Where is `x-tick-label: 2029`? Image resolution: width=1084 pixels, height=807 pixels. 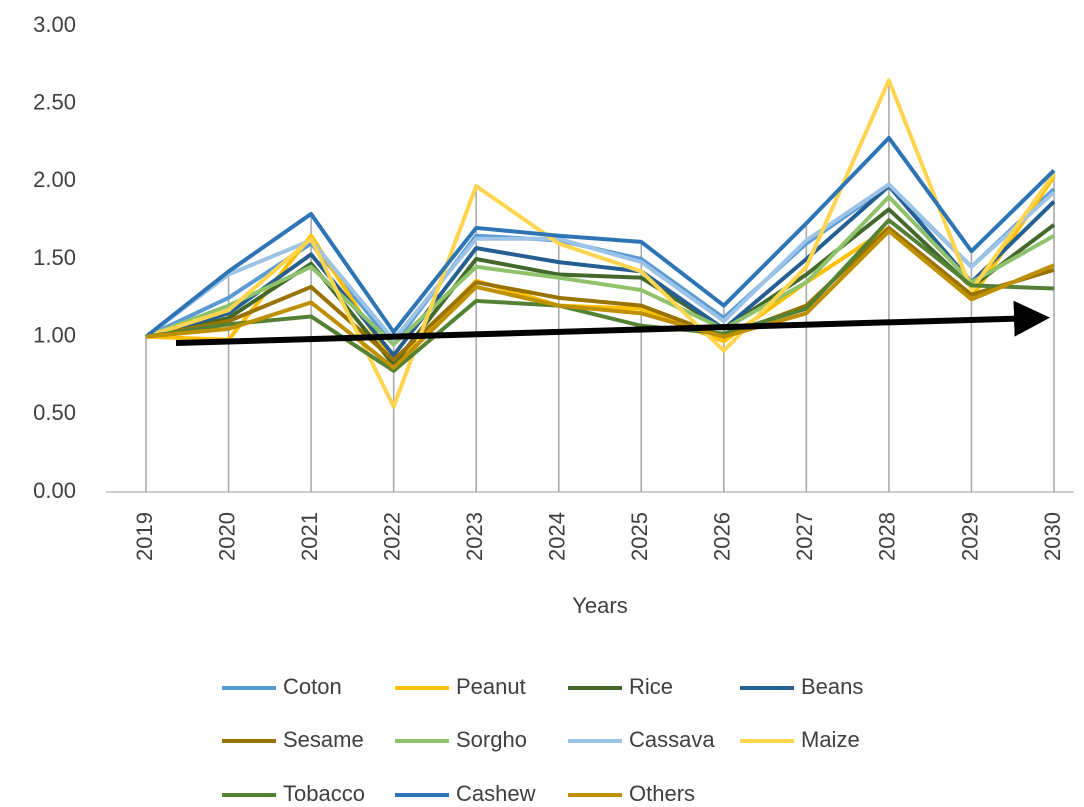 x-tick-label: 2029 is located at coordinates (969, 536).